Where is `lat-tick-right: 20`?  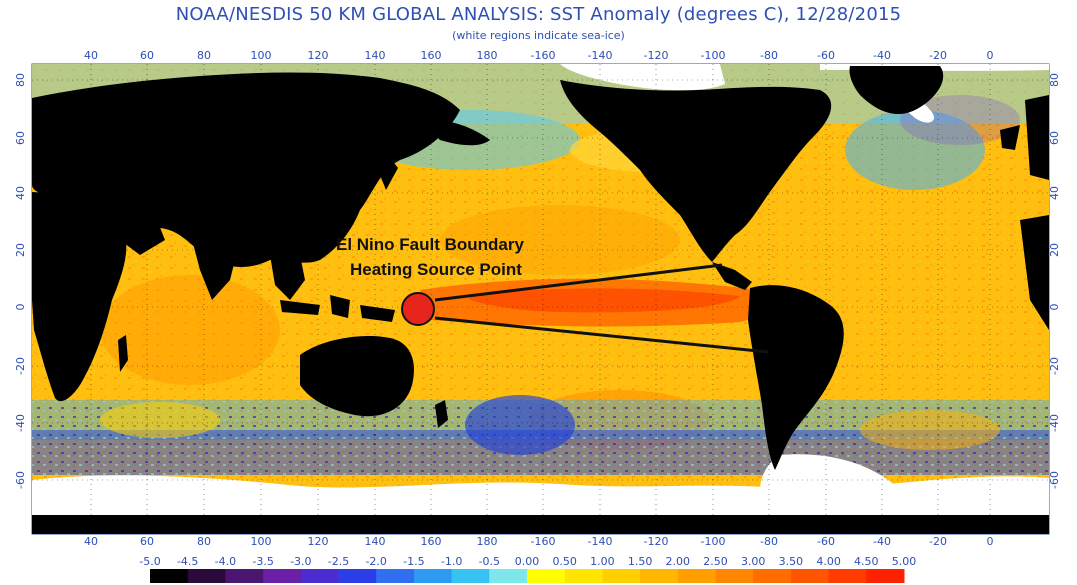
lat-tick-right: 20 is located at coordinates (1054, 250).